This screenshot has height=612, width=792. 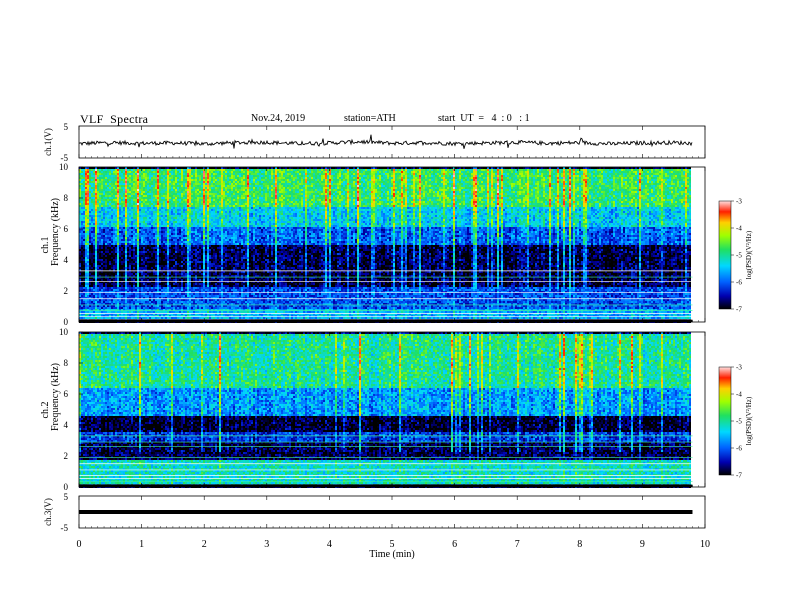 I want to click on time-tick-label: 6, so click(x=454, y=544).